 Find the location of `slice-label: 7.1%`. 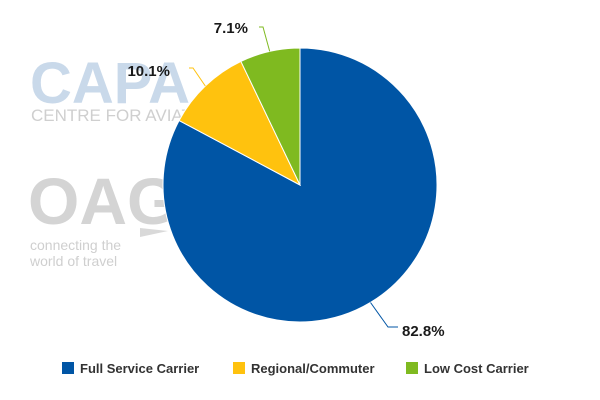

slice-label: 7.1% is located at coordinates (231, 28).